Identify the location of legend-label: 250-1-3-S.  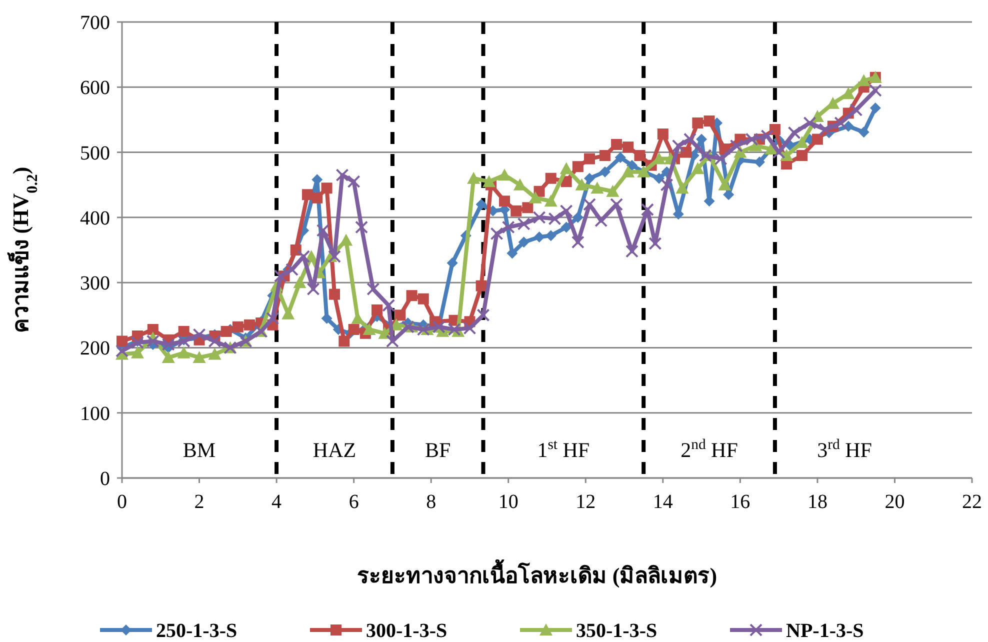
(197, 631).